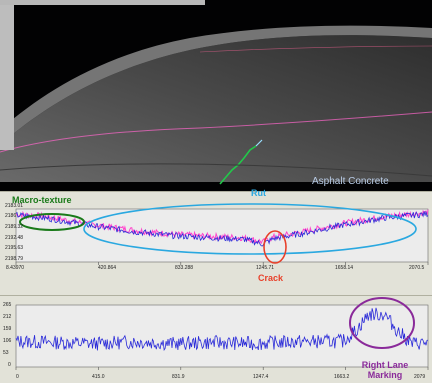 This screenshot has width=432, height=383. Describe the element at coordinates (102, 2) in the screenshot. I see `caption-bar` at that location.